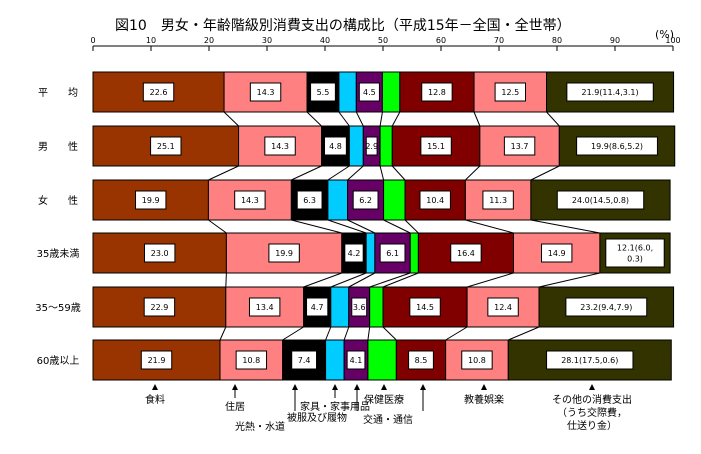 This screenshot has width=701, height=454. I want to click on data-label: 24.0(14.5,0.8), so click(600, 200).